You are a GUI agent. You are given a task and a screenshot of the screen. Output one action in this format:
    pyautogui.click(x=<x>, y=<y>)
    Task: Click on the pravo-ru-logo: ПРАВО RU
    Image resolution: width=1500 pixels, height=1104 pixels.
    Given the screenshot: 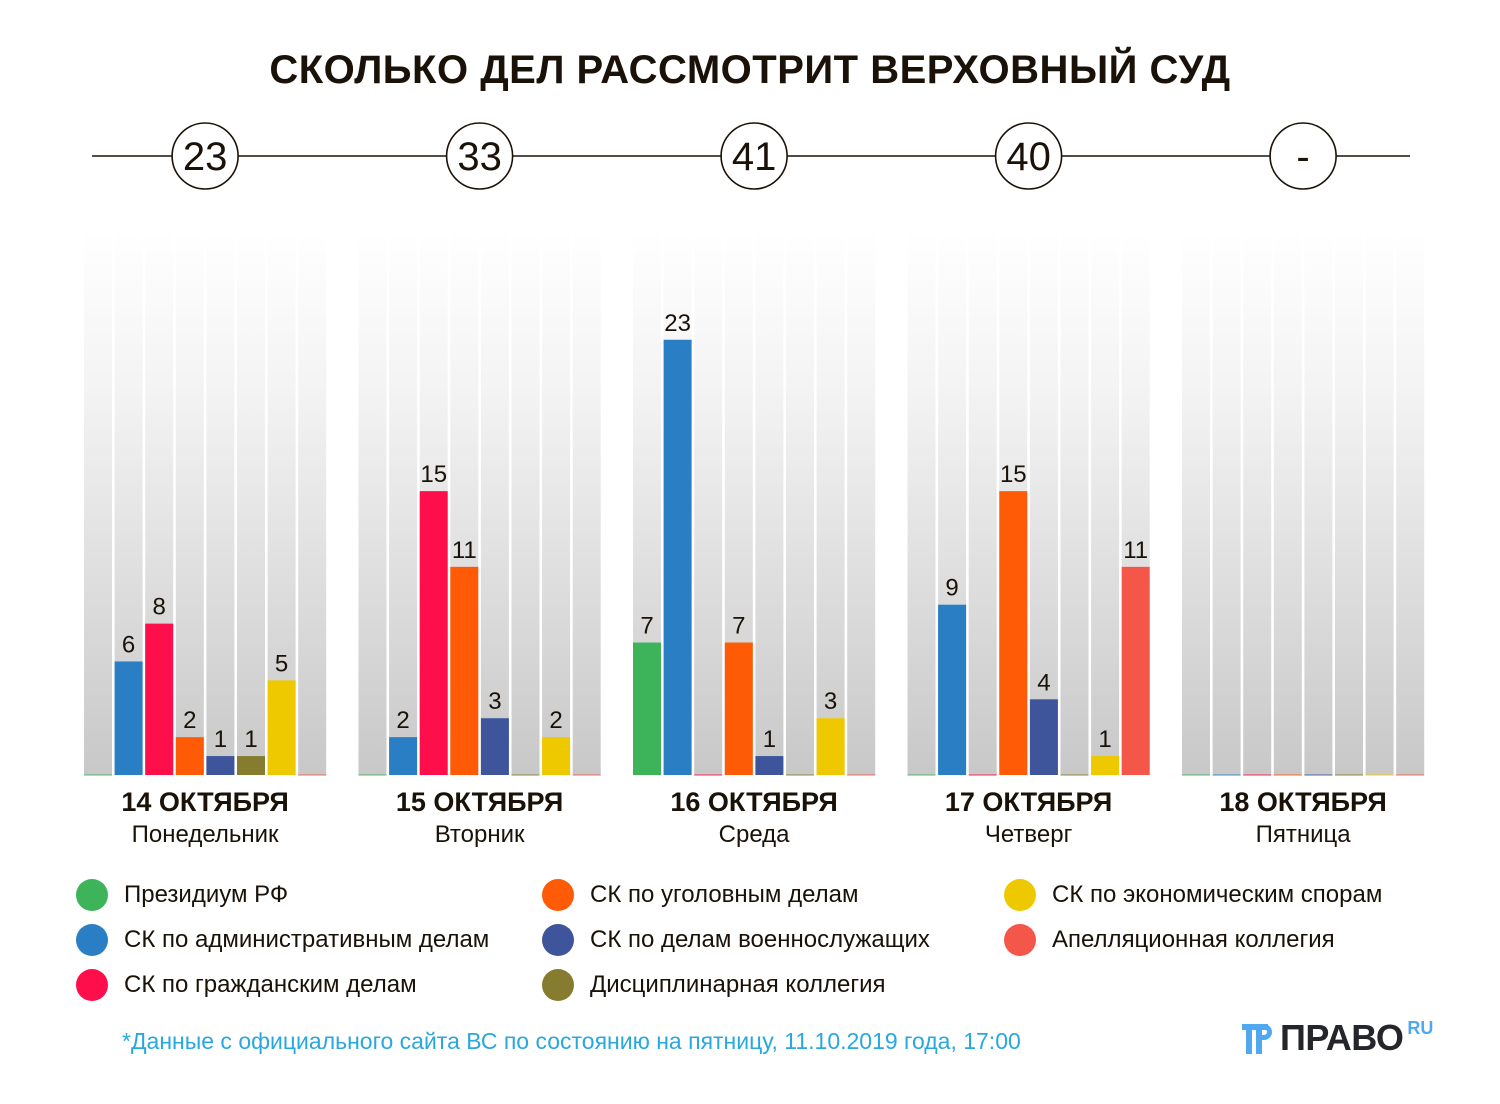 What is the action you would take?
    pyautogui.click(x=1337, y=1038)
    